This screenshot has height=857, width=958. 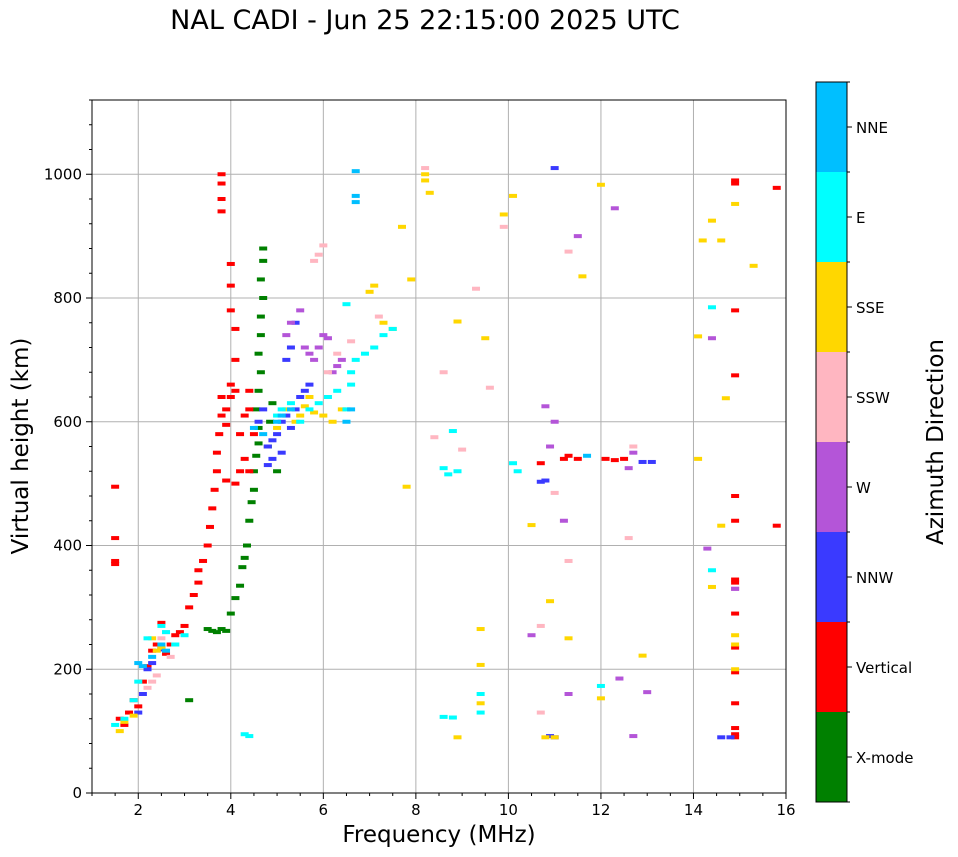 I want to click on series-x-mode, so click(x=233, y=474).